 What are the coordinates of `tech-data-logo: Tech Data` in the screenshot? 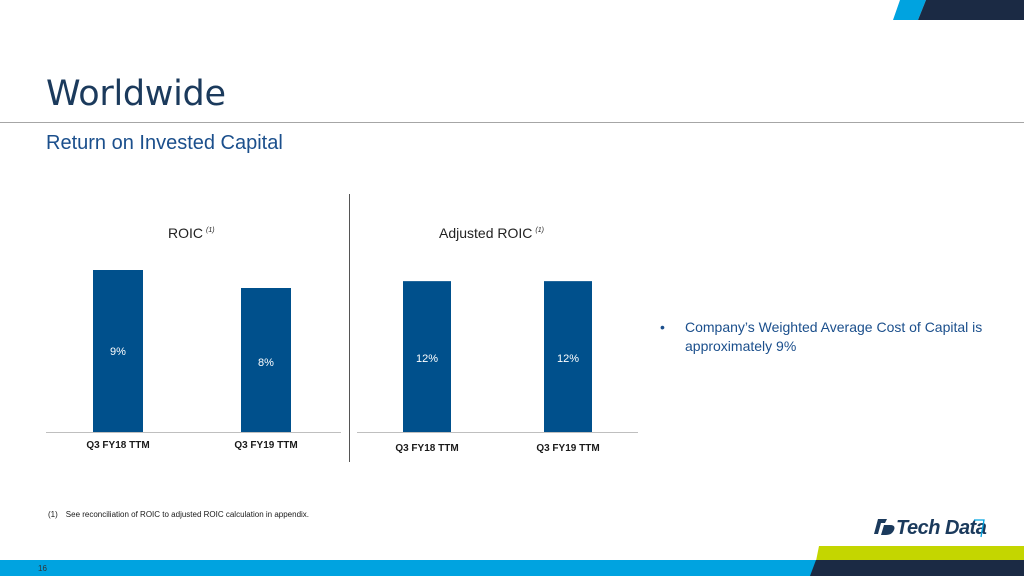 It's located at (930, 528).